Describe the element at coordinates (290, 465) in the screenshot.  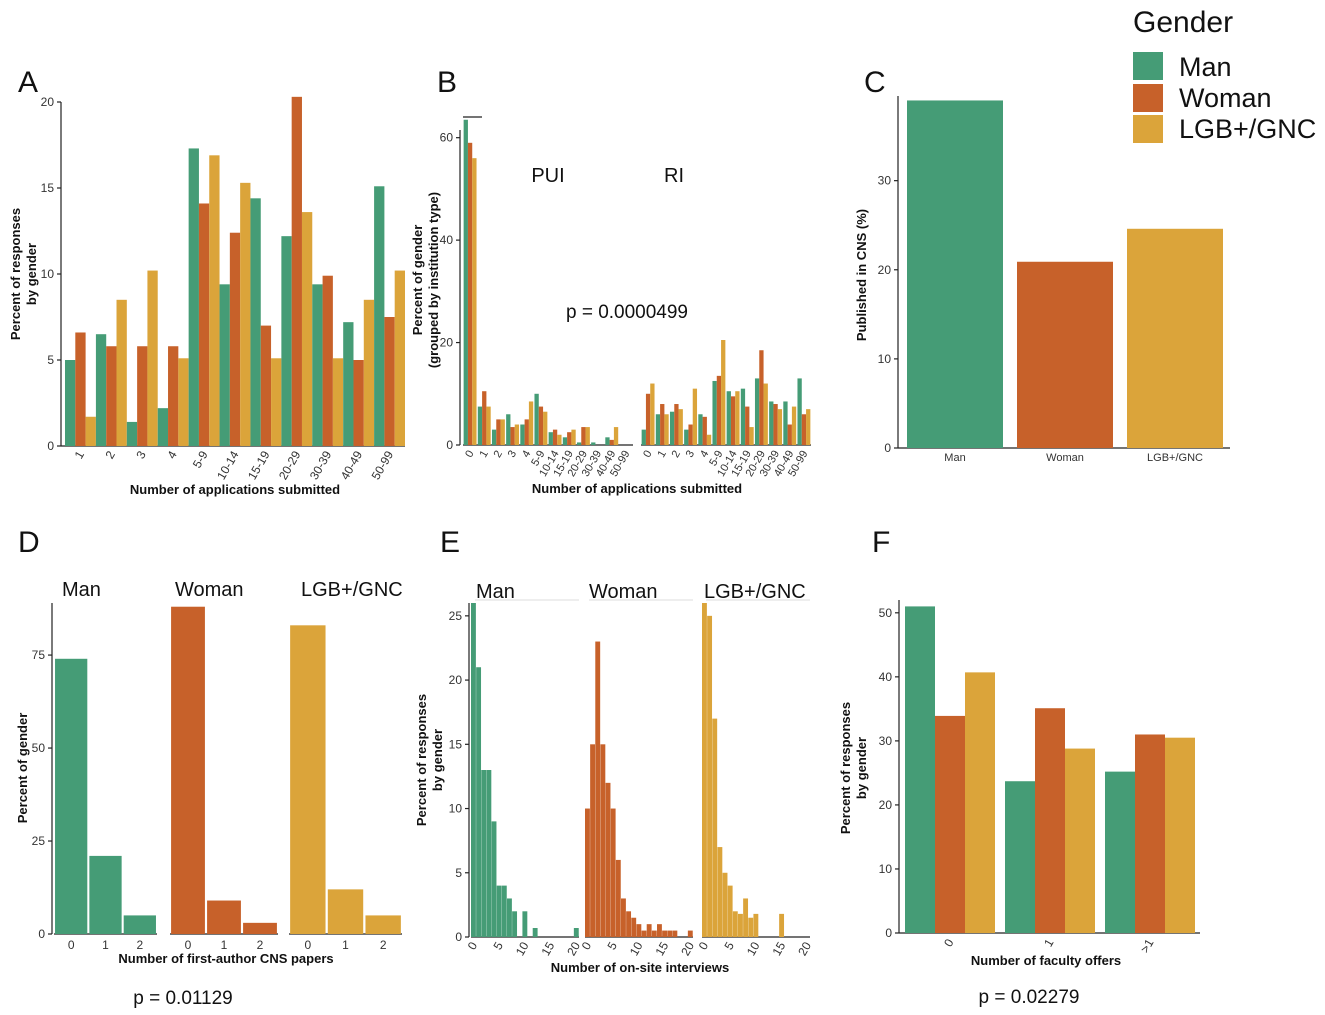
I see `panel-a-x-tick-label: 20-29` at that location.